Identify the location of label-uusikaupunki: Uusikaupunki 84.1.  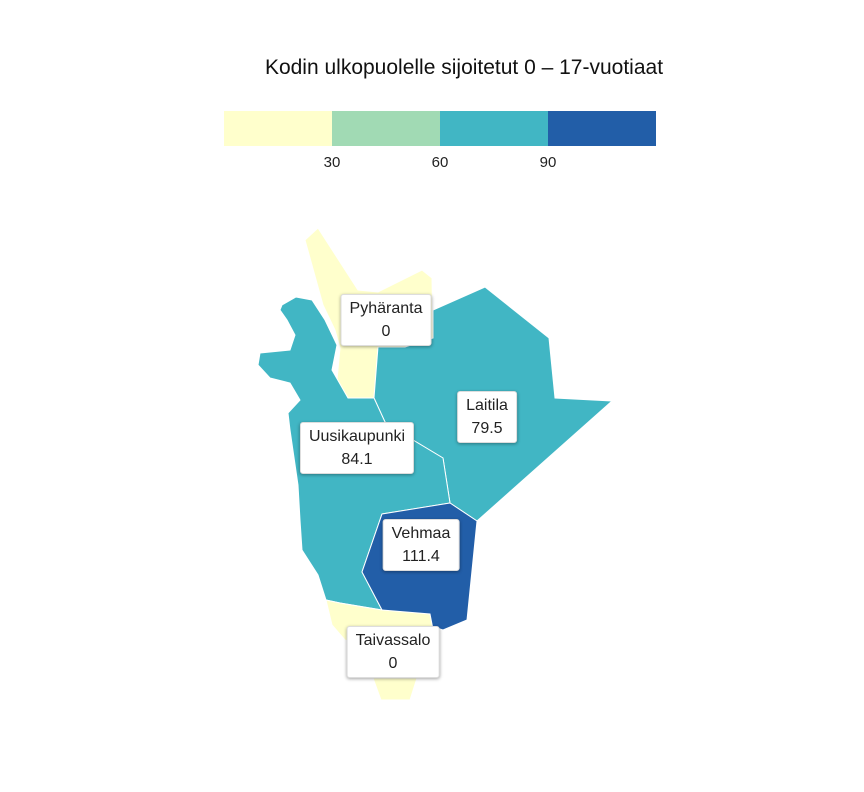
(357, 448).